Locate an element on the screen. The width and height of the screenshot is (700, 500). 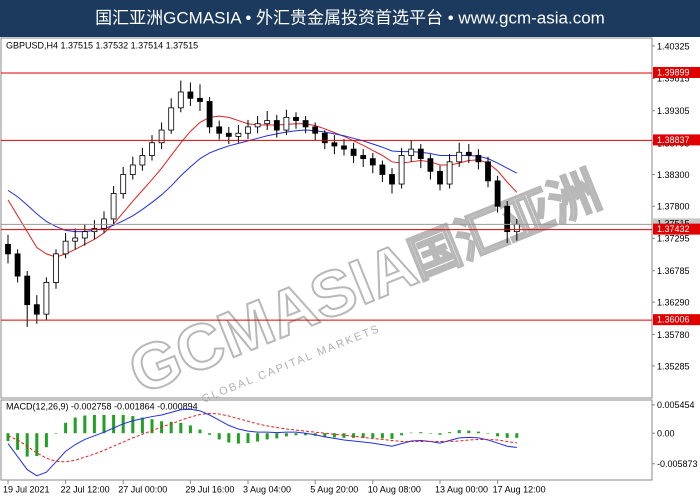
x-tick-label: 19 Jul 2021 is located at coordinates (26, 489).